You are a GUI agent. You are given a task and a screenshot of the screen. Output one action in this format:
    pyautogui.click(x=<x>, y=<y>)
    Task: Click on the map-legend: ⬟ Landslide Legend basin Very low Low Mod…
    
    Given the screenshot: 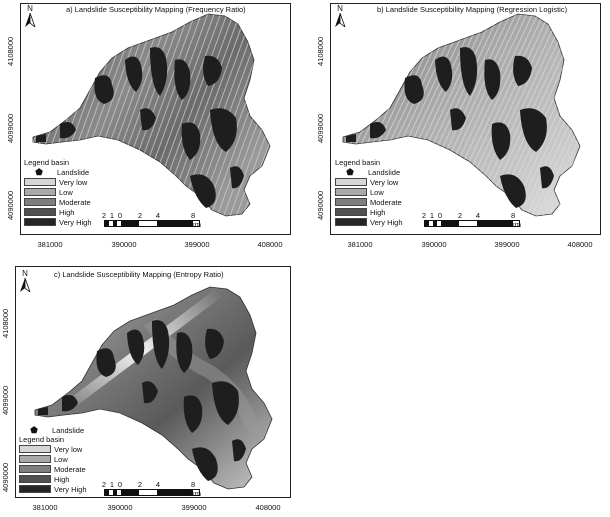 What is the action you would take?
    pyautogui.click(x=53, y=459)
    